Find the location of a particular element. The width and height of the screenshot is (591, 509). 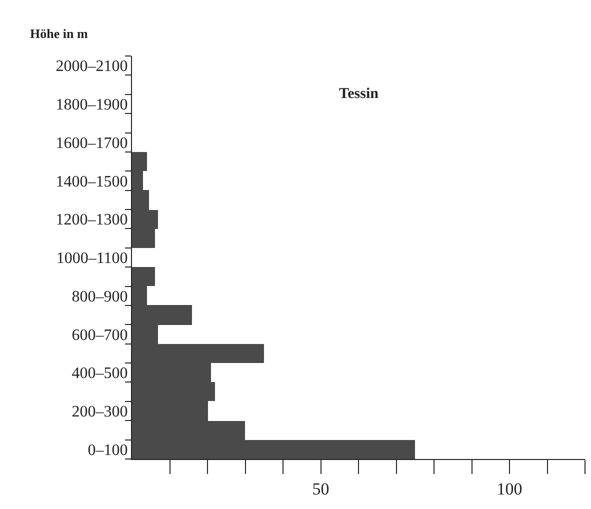

y-tick-label: 400–500 is located at coordinates (100, 373).